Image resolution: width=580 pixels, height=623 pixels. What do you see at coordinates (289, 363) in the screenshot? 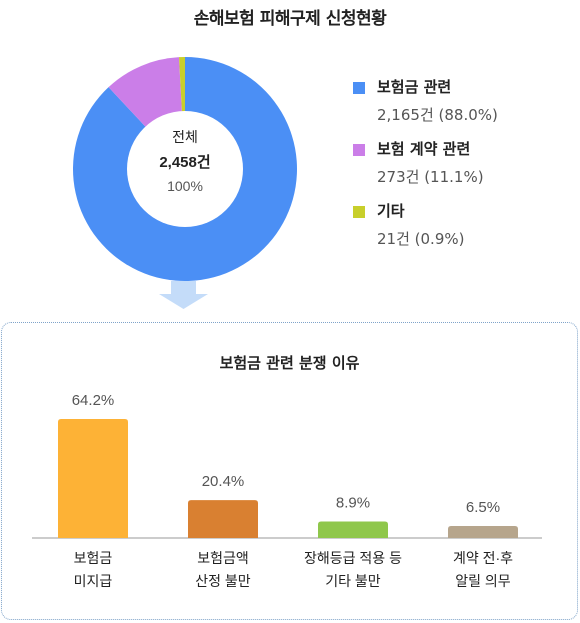
I see `panel-title: 보험금 관련 분쟁 이유` at bounding box center [289, 363].